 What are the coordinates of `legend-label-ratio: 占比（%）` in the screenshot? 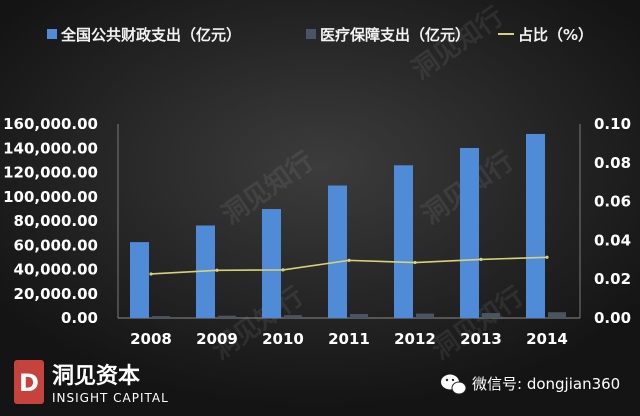 It's located at (555, 35).